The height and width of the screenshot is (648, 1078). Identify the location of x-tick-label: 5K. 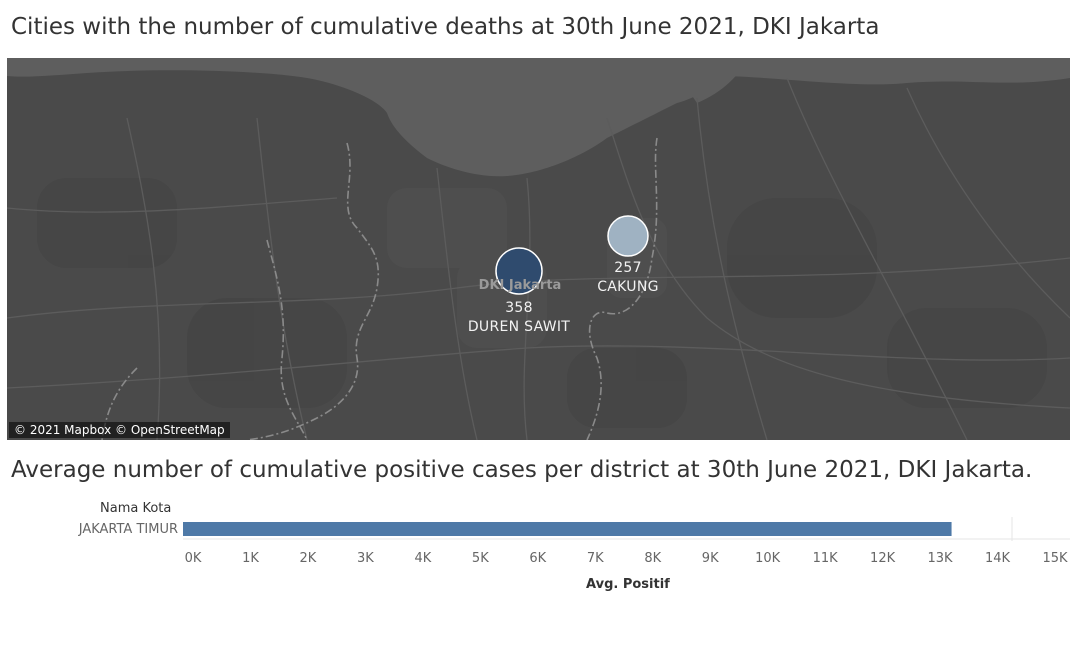
(480, 558).